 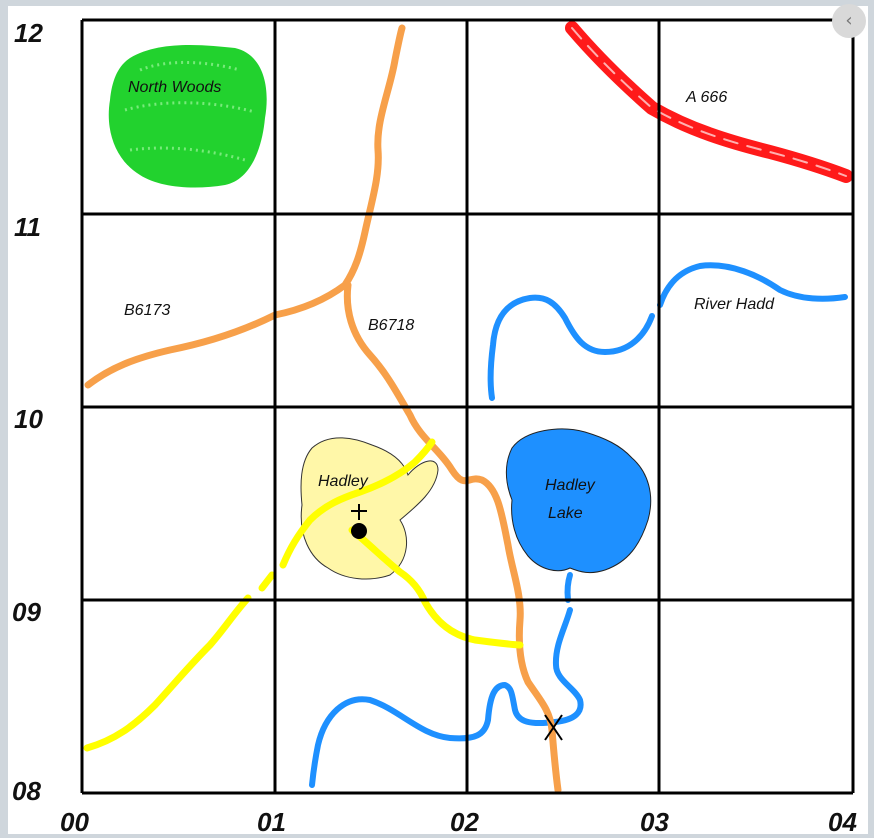 What do you see at coordinates (578, 501) in the screenshot?
I see `hadley-lake-area` at bounding box center [578, 501].